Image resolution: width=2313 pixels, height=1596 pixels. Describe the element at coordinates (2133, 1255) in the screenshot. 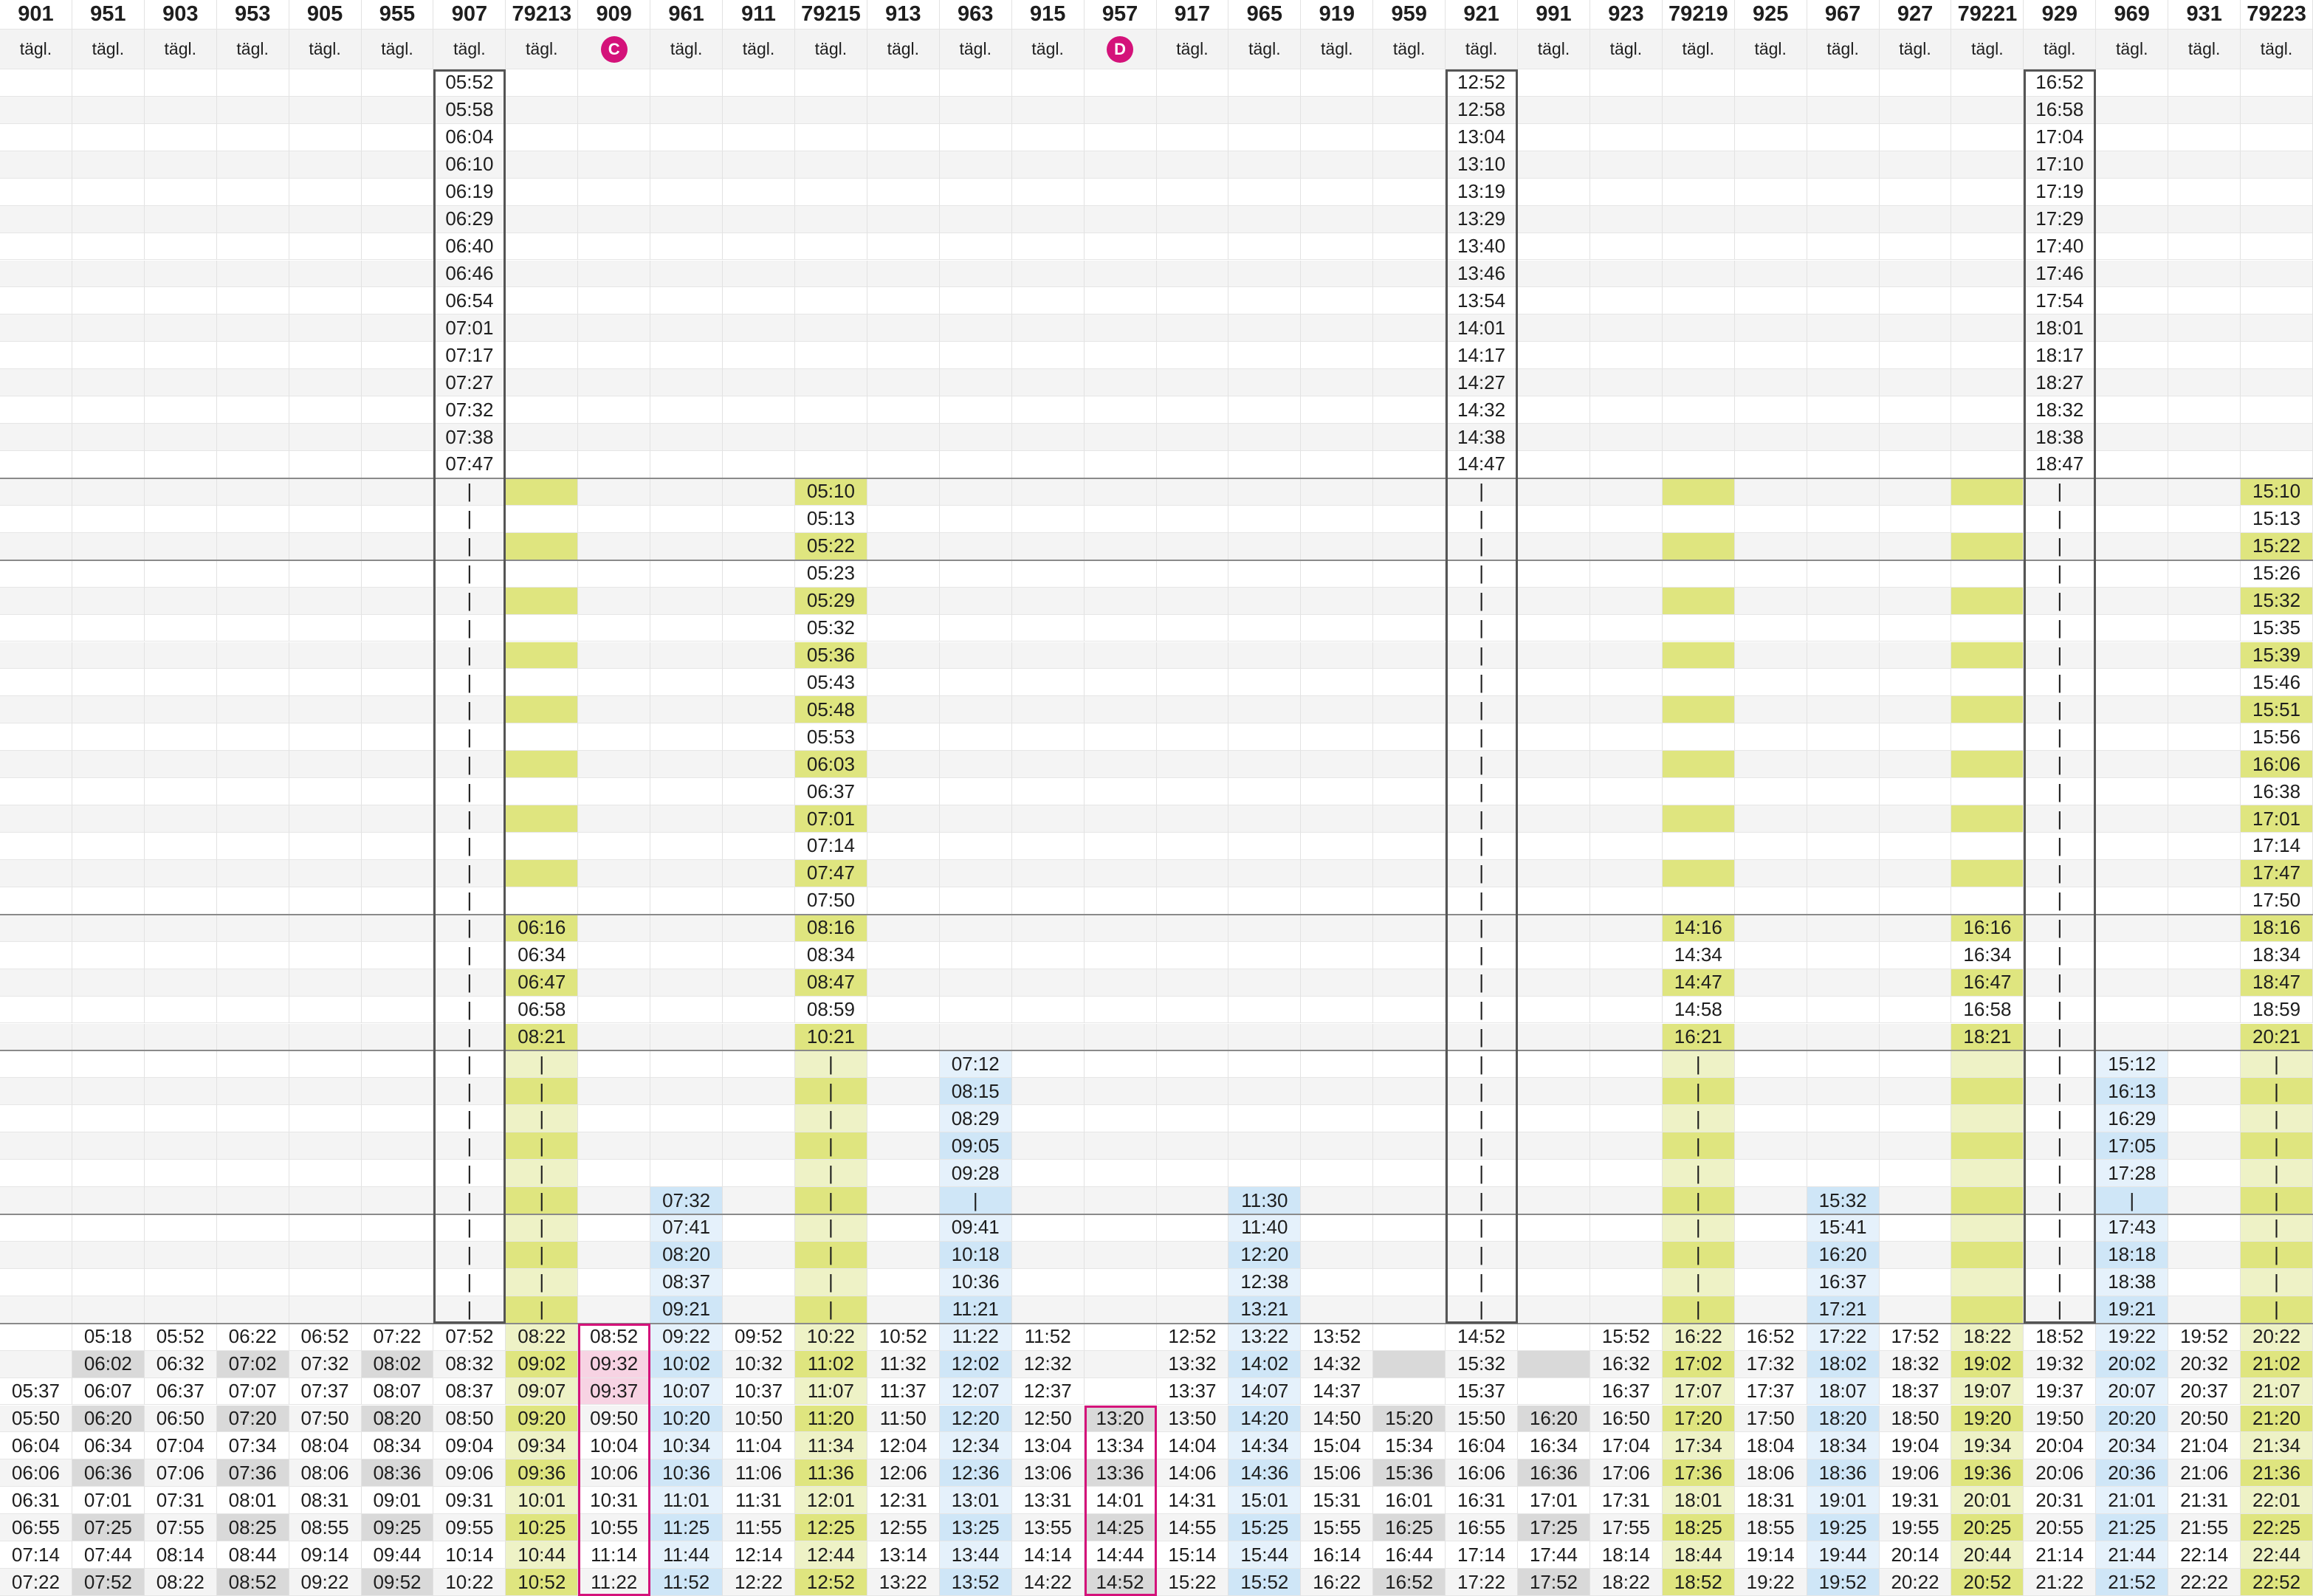

I see `time-cell: 18:18` at that location.